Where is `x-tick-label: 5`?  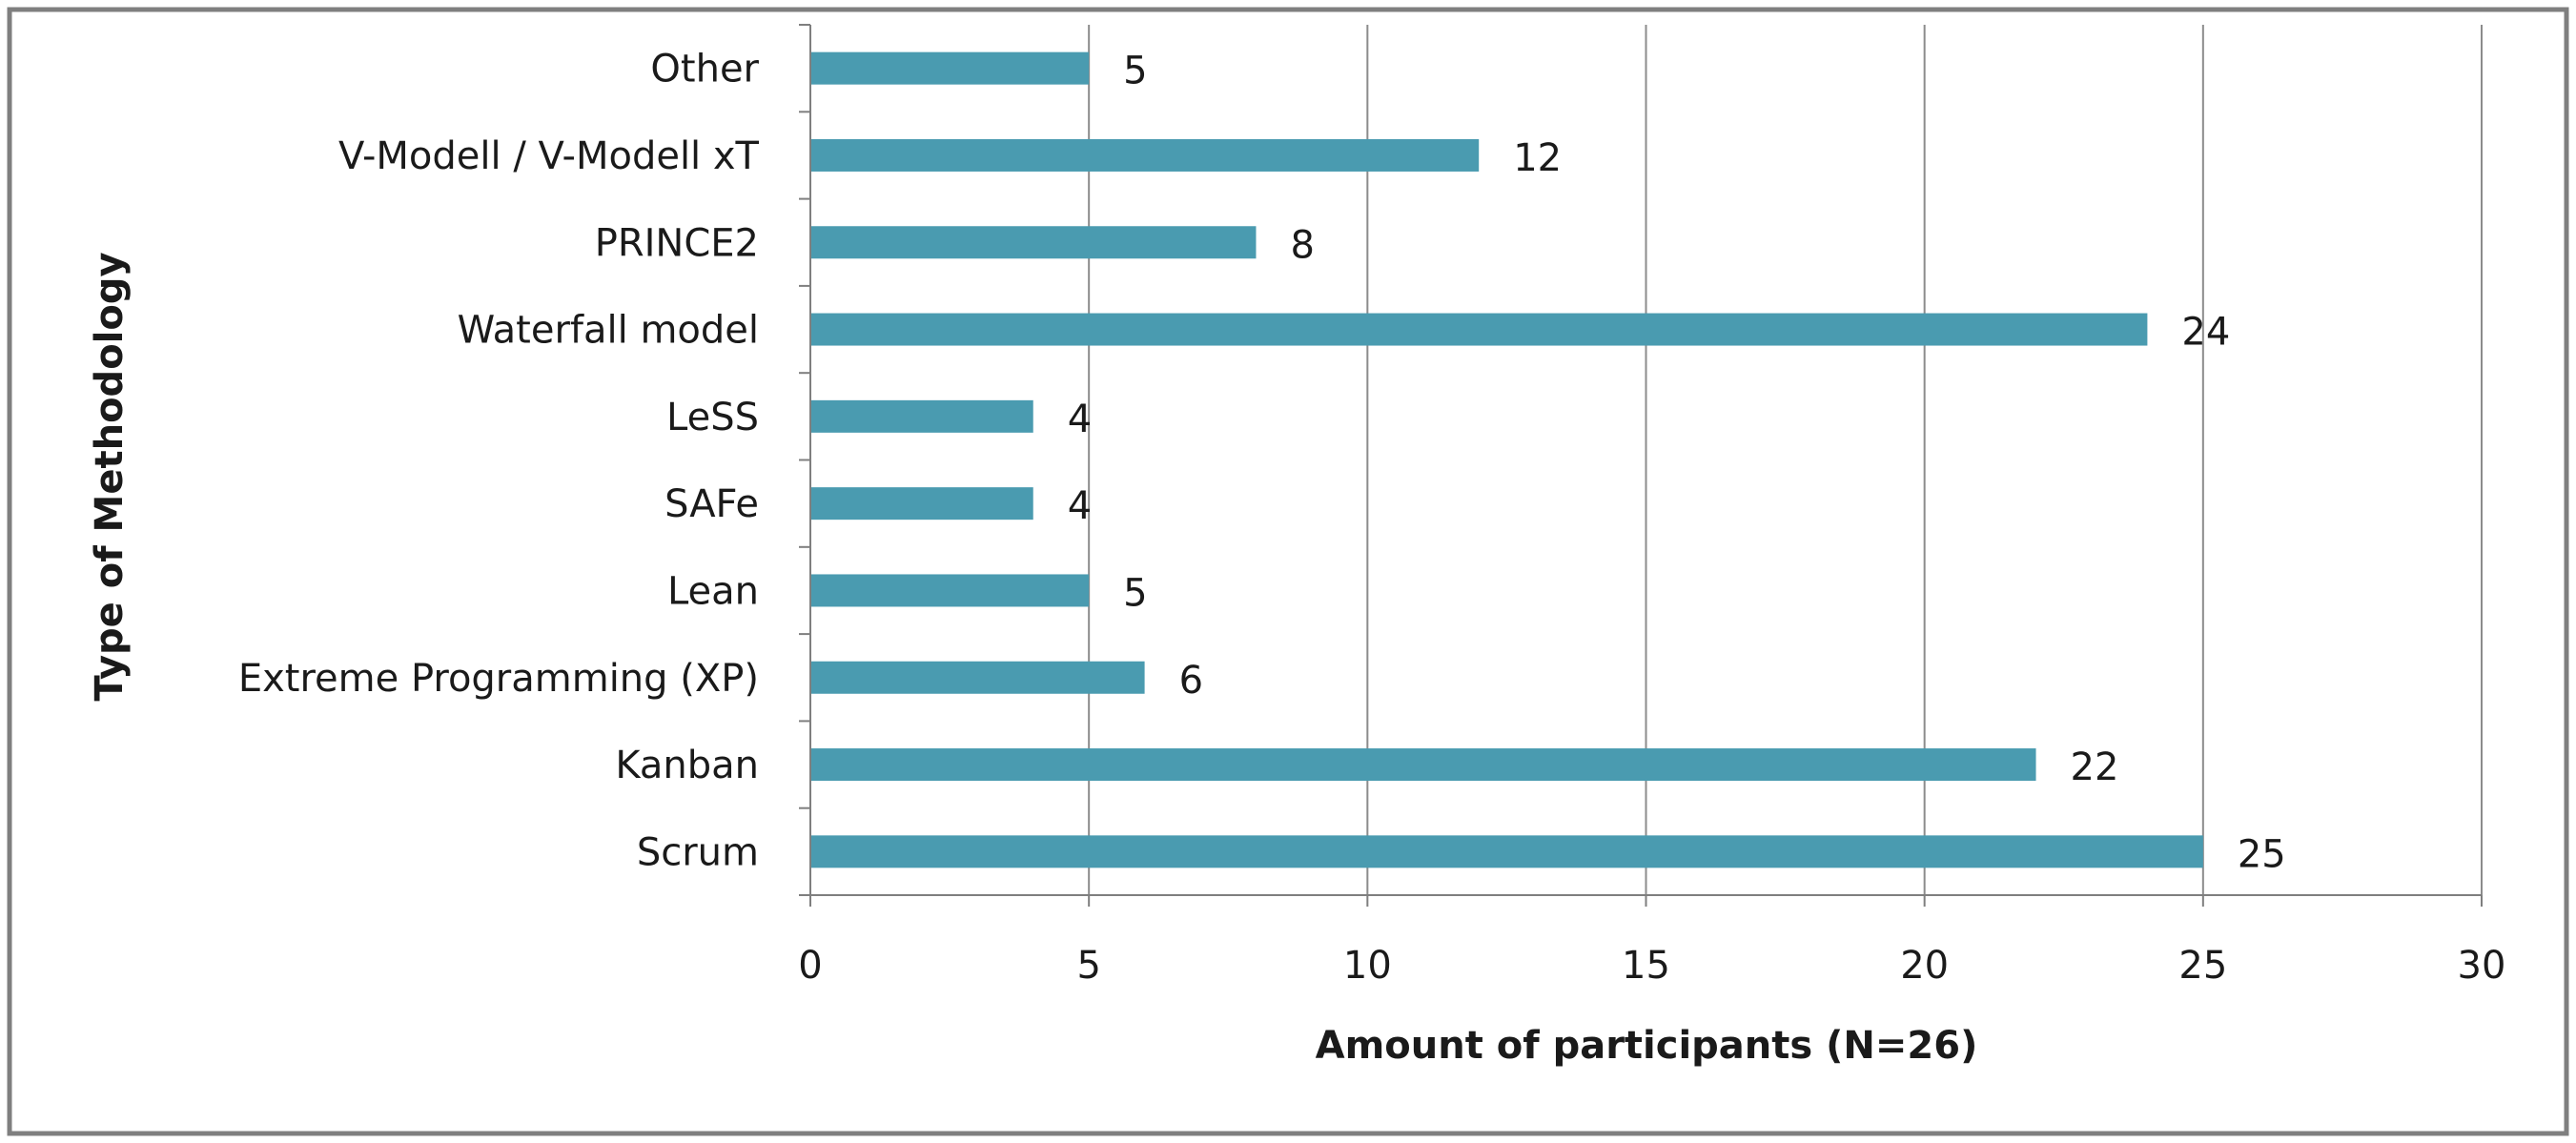
x-tick-label: 5 is located at coordinates (1088, 966).